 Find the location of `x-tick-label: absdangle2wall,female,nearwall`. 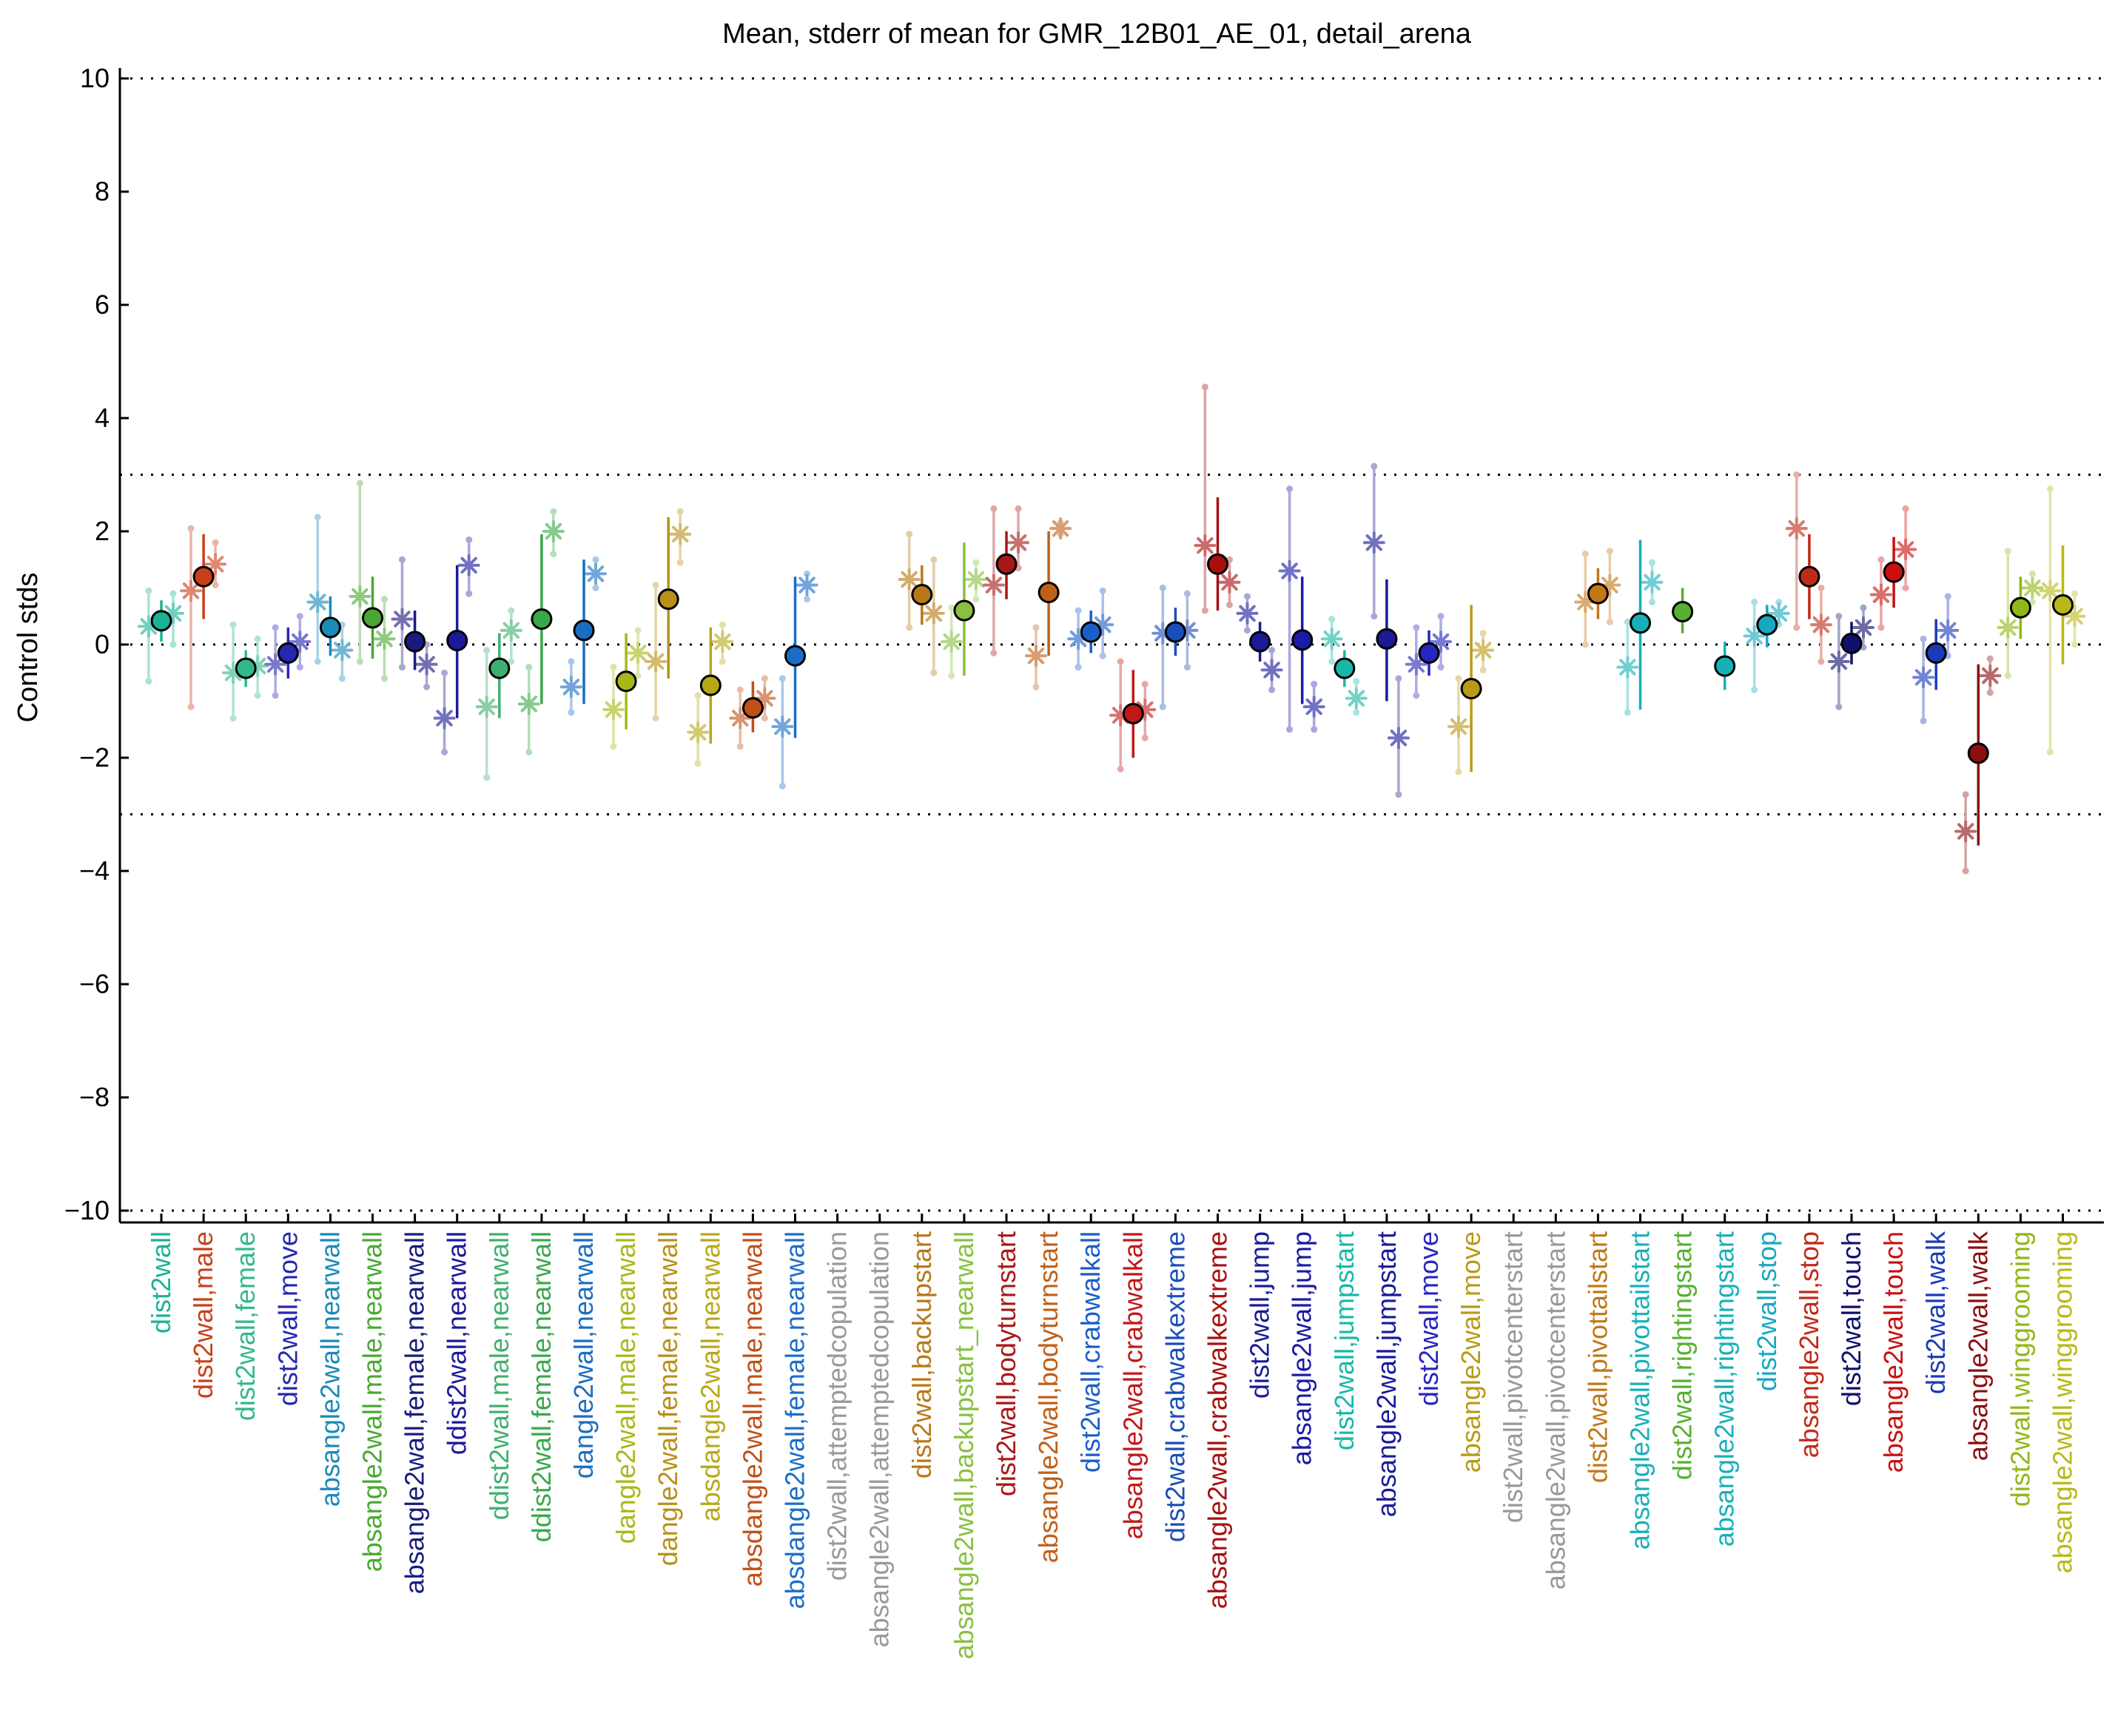

x-tick-label: absdangle2wall,female,nearwall is located at coordinates (795, 1420).